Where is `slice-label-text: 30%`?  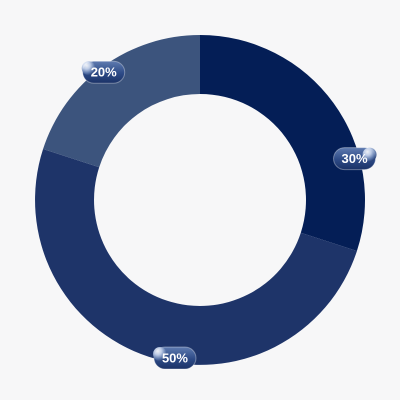 slice-label-text: 30% is located at coordinates (355, 158).